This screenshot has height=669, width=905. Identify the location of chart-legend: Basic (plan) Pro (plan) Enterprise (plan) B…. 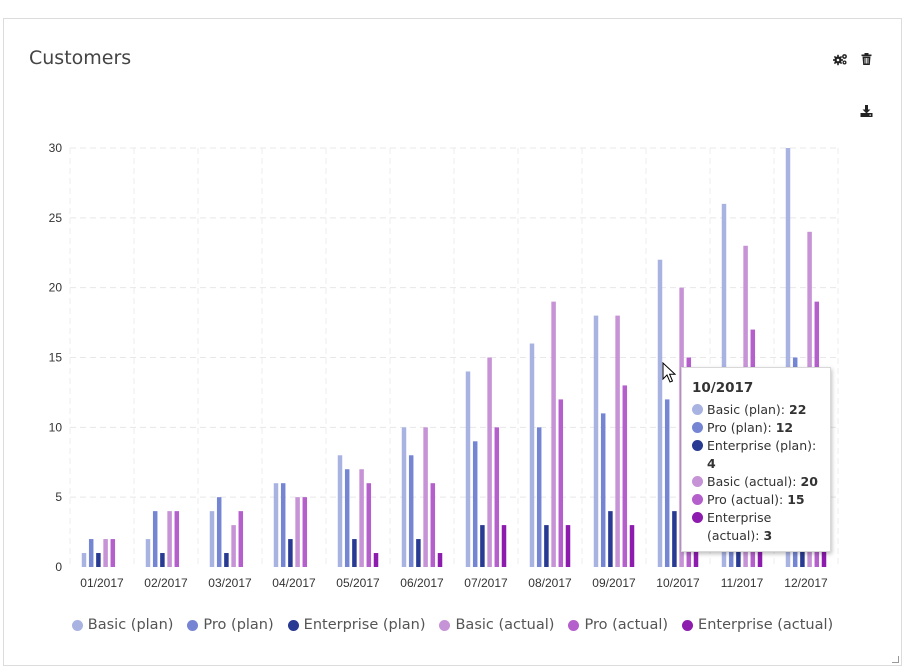
(452, 625).